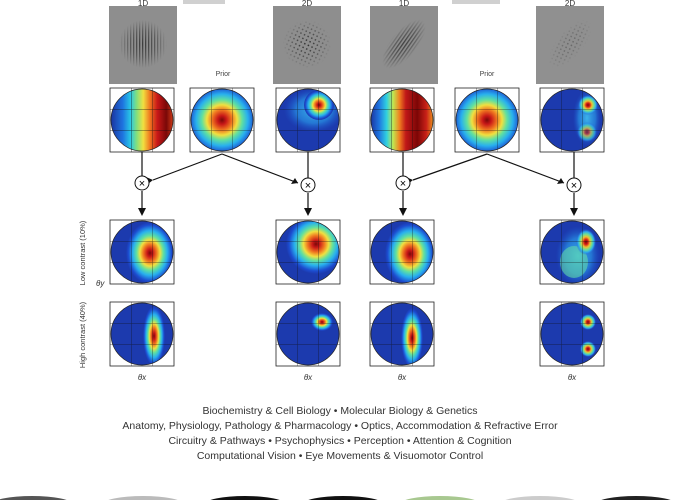 Image resolution: width=680 pixels, height=500 pixels. I want to click on arrowheads, so click(358, 196).